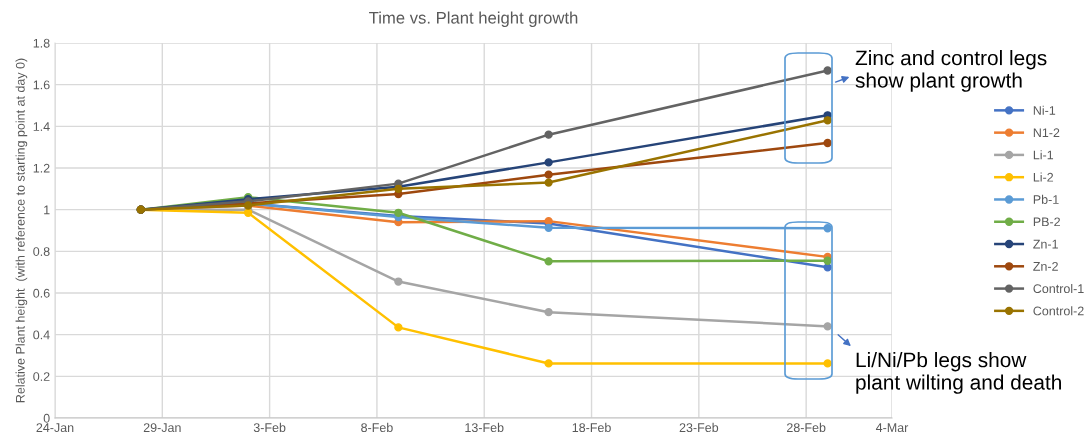 The height and width of the screenshot is (443, 1089). I want to click on y-tick-label: 0, so click(46, 418).